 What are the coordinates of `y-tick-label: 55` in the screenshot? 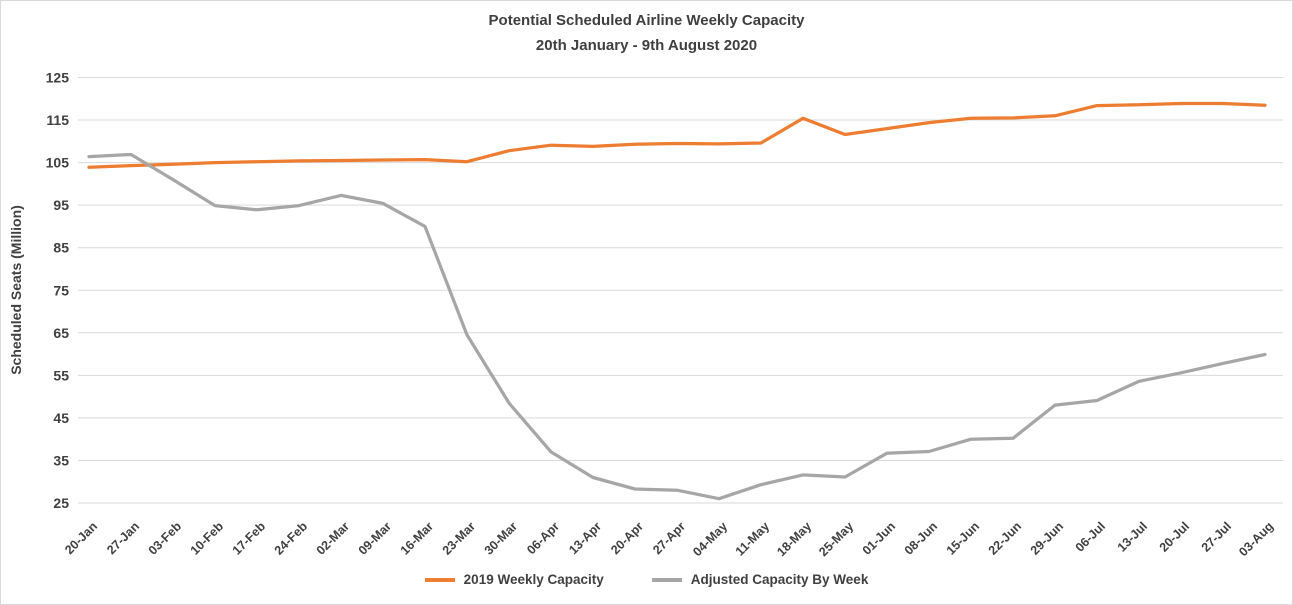 It's located at (61, 375).